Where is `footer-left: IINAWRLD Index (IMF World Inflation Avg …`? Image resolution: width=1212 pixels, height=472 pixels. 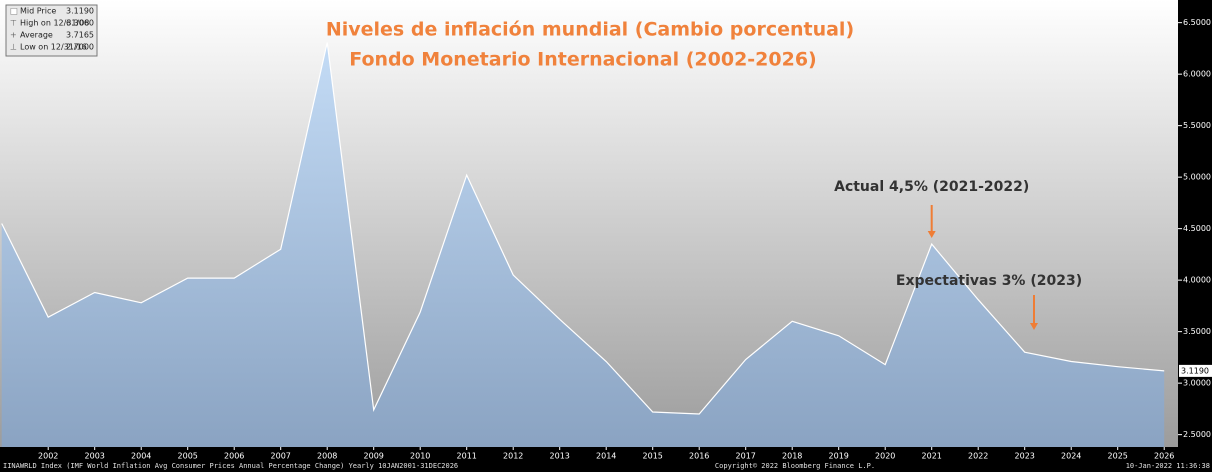
footer-left: IINAWRLD Index (IMF World Inflation Avg … is located at coordinates (230, 466).